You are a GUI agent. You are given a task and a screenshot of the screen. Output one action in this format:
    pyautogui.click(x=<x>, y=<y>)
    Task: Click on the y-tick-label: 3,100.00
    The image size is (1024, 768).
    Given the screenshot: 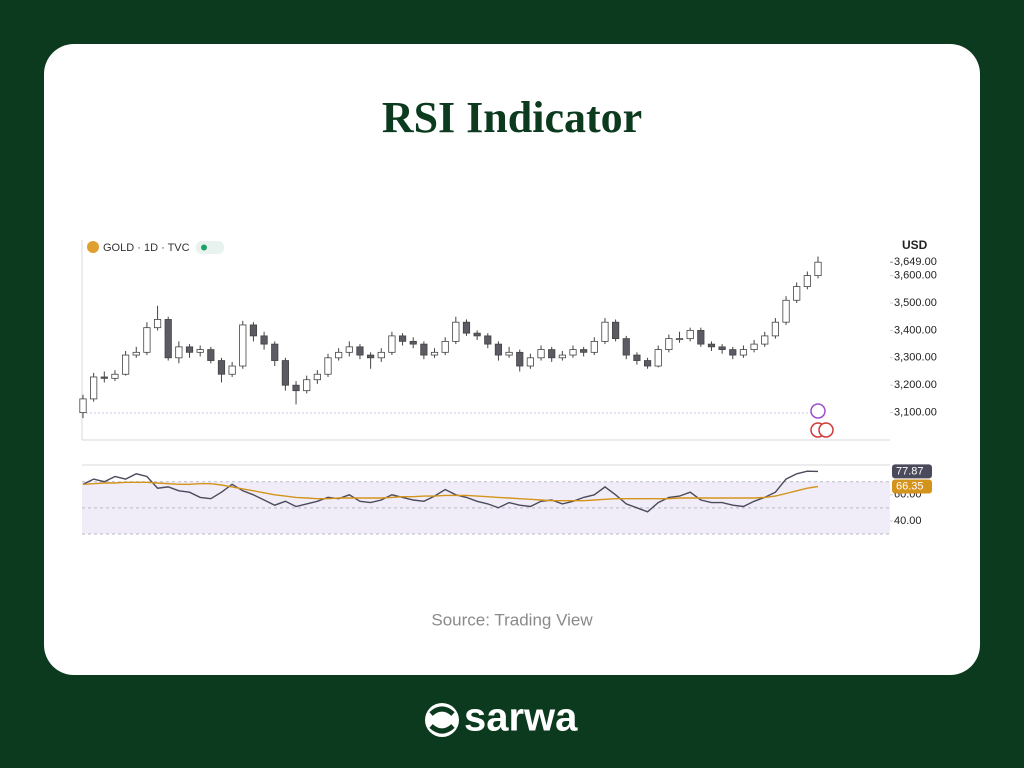 What is the action you would take?
    pyautogui.click(x=915, y=413)
    